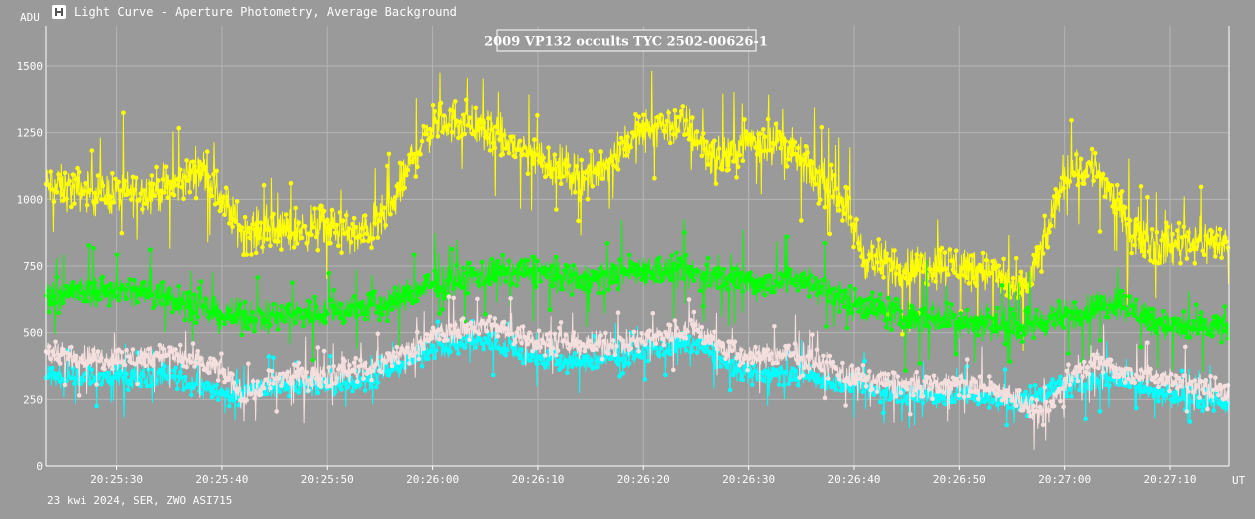 Image resolution: width=1255 pixels, height=519 pixels. Describe the element at coordinates (59, 12) in the screenshot. I see `chart-icon` at that location.